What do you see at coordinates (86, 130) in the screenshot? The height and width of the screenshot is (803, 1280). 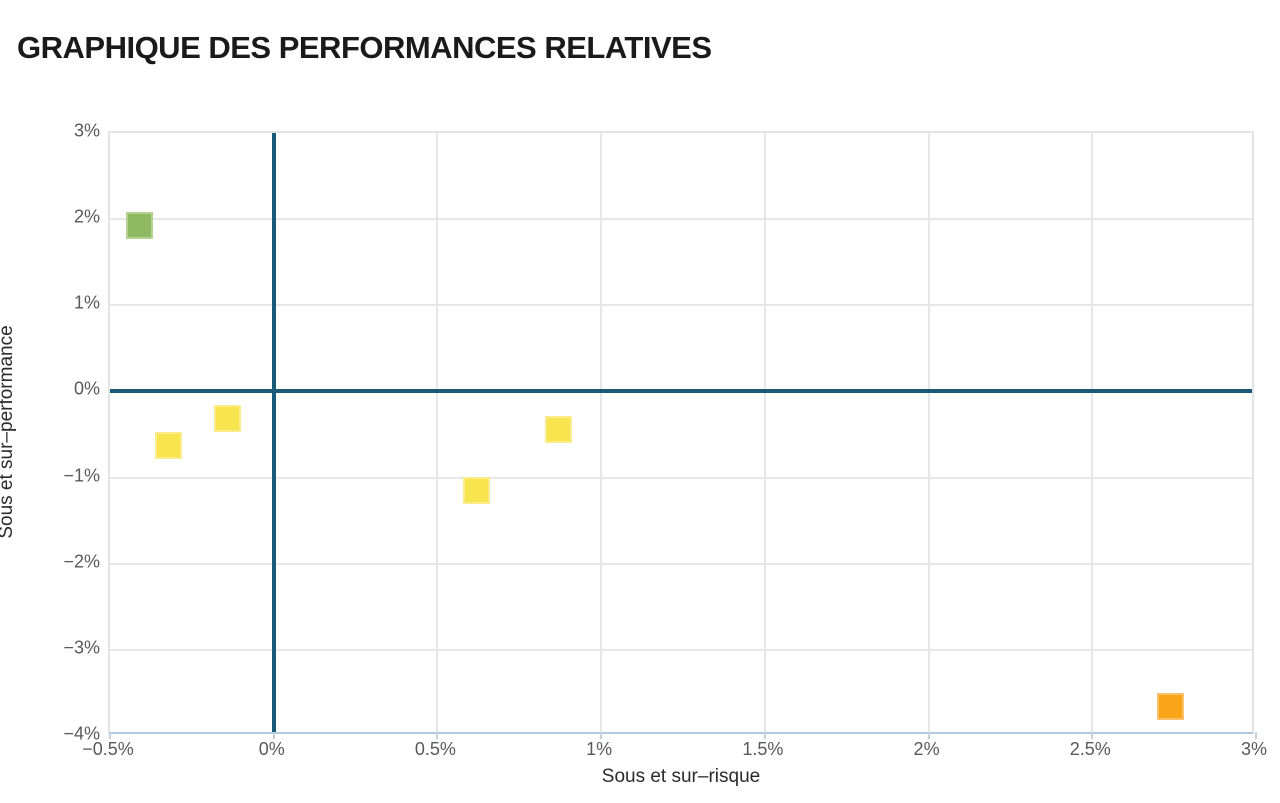 I see `y-axis-tick-label: 3%` at bounding box center [86, 130].